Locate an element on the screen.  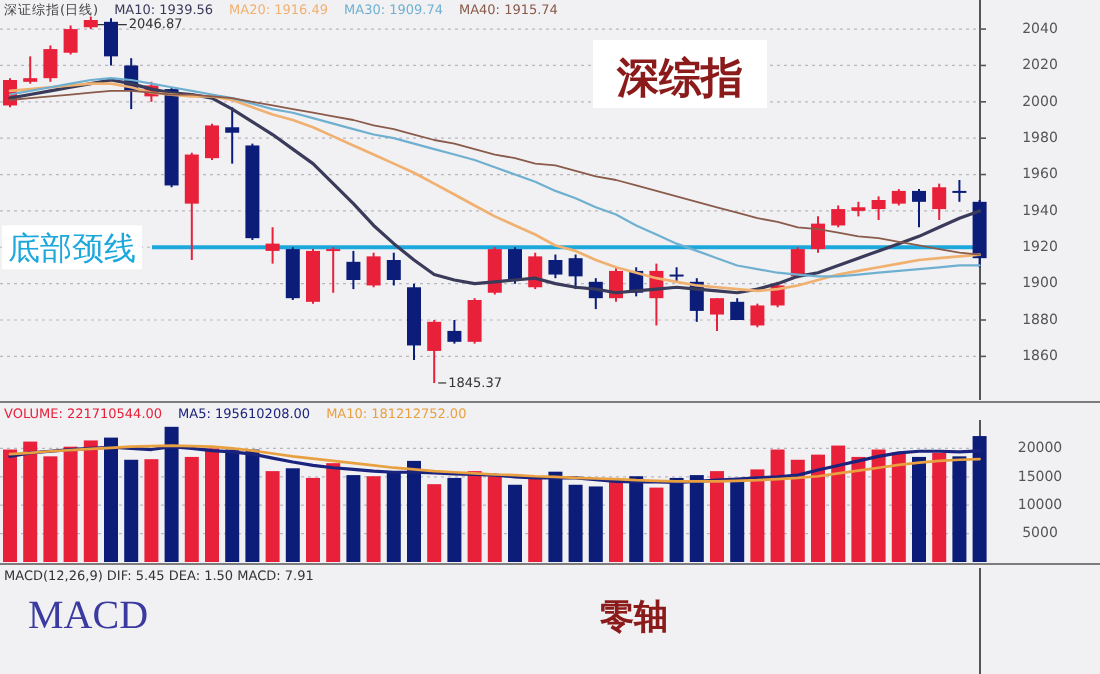
text: 深综指 is located at coordinates (679, 78).